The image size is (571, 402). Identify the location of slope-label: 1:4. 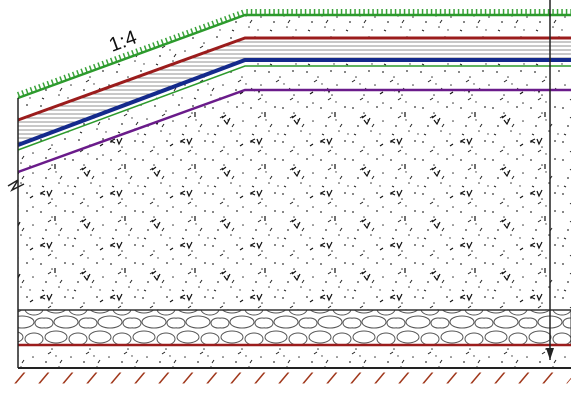
(123, 42).